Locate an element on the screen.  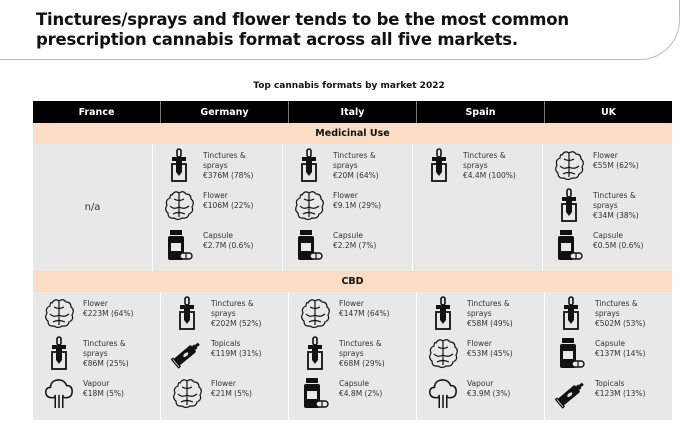
format-value: €55M (62%) is located at coordinates (616, 165).